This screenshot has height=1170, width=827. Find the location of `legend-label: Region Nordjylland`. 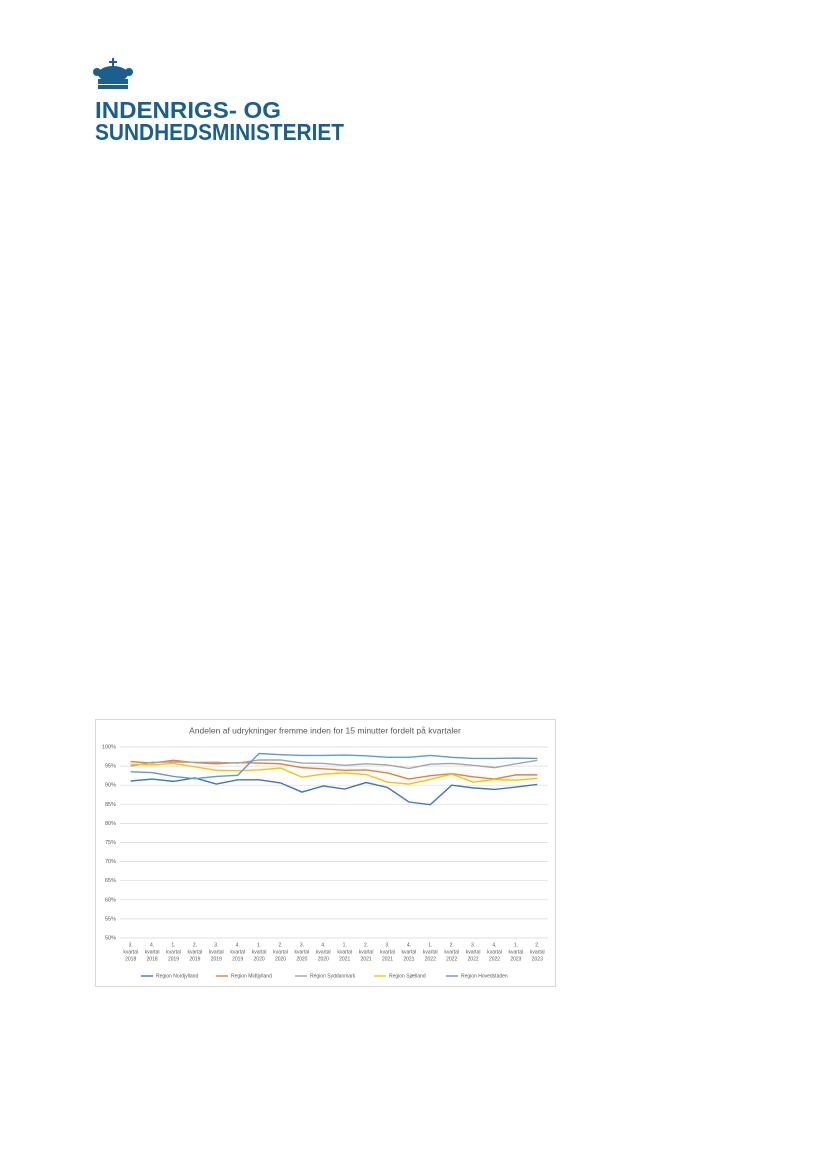

legend-label: Region Nordjylland is located at coordinates (177, 976).